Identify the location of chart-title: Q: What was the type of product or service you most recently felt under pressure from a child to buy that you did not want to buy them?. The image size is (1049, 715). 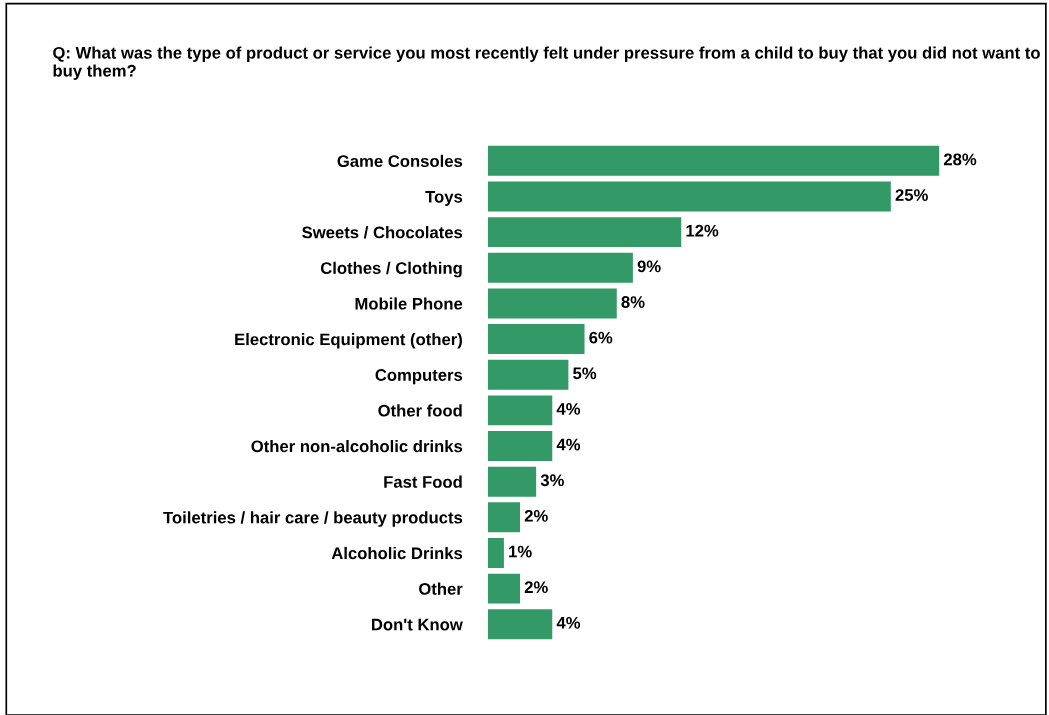
(546, 63).